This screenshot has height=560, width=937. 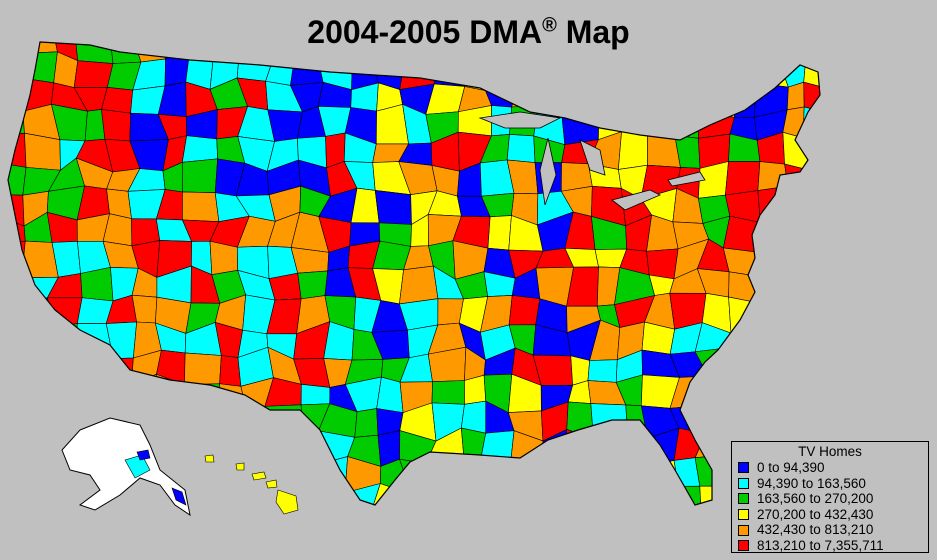 I want to click on hawaii, so click(x=251, y=484).